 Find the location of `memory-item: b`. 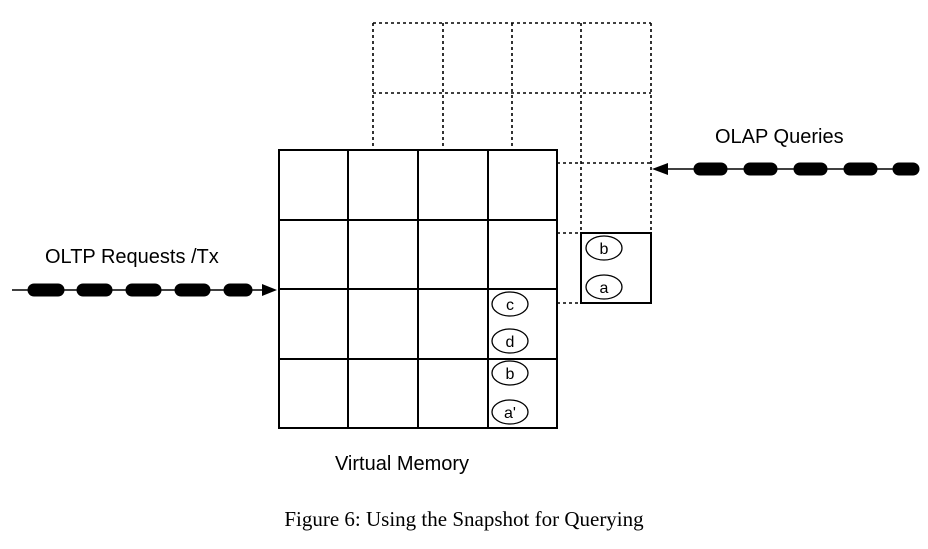

memory-item: b is located at coordinates (510, 373).